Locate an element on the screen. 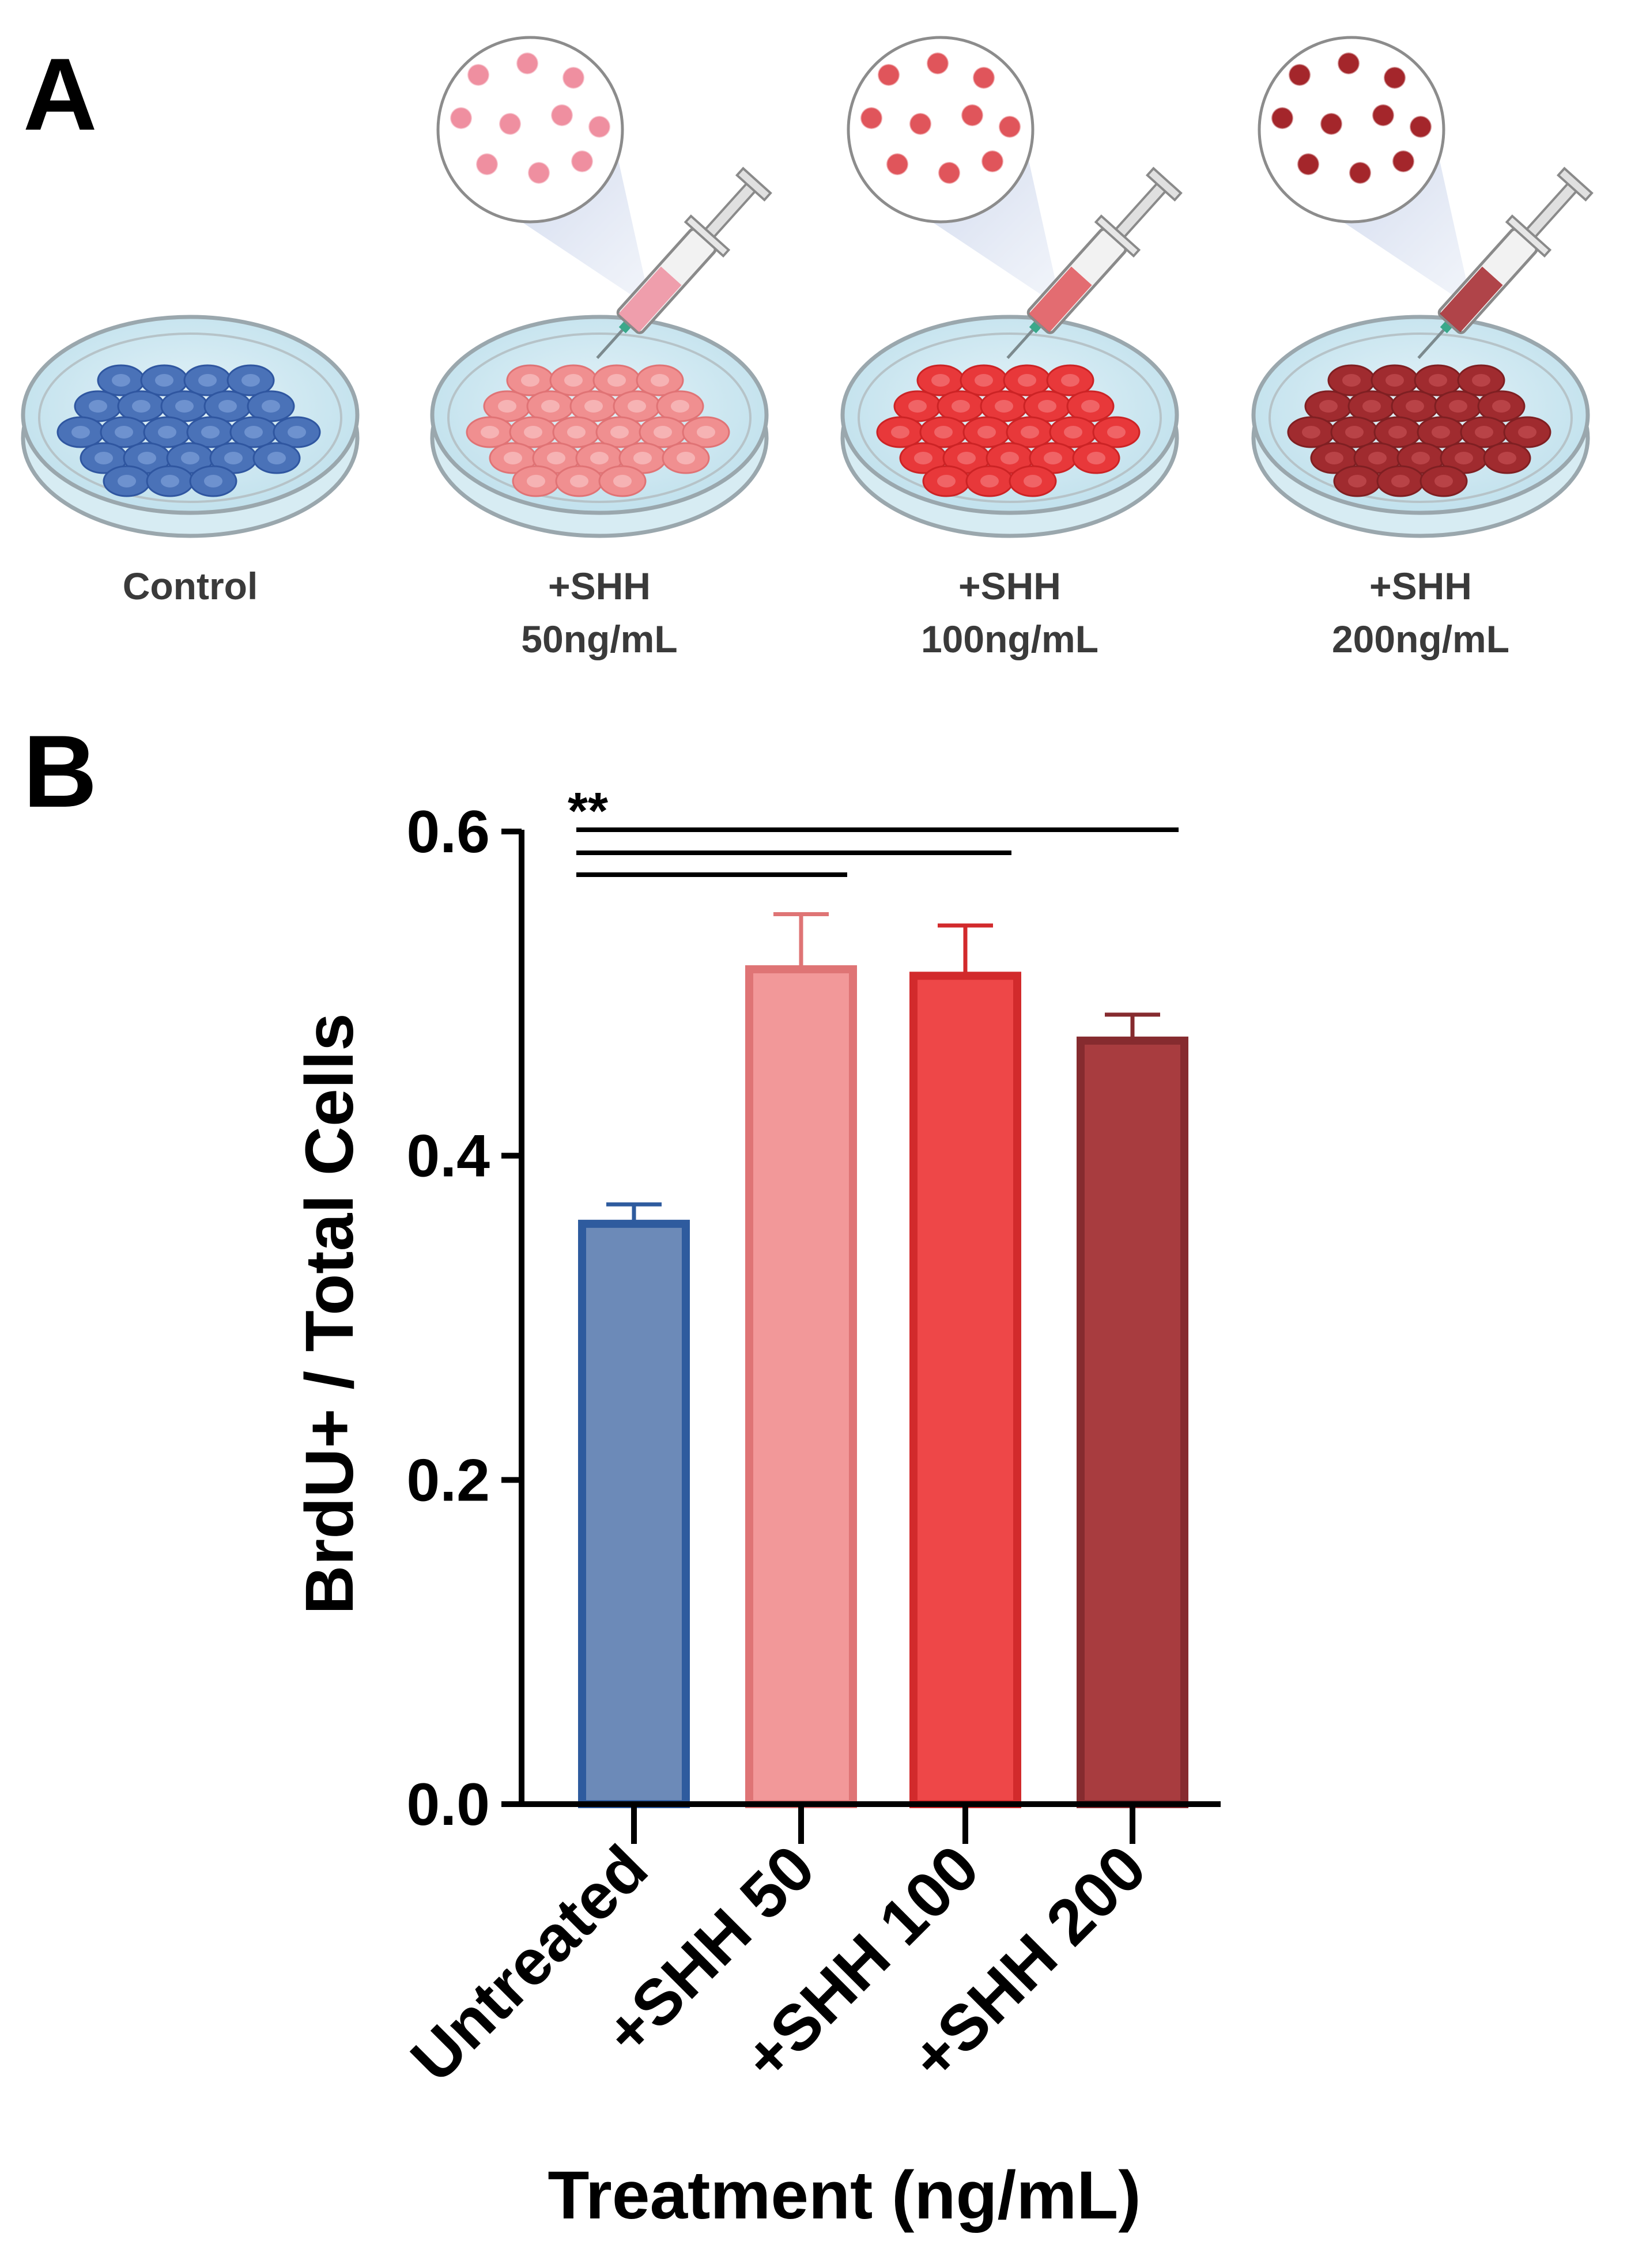 This screenshot has height=2268, width=1631. bar-series is located at coordinates (883, 1360).